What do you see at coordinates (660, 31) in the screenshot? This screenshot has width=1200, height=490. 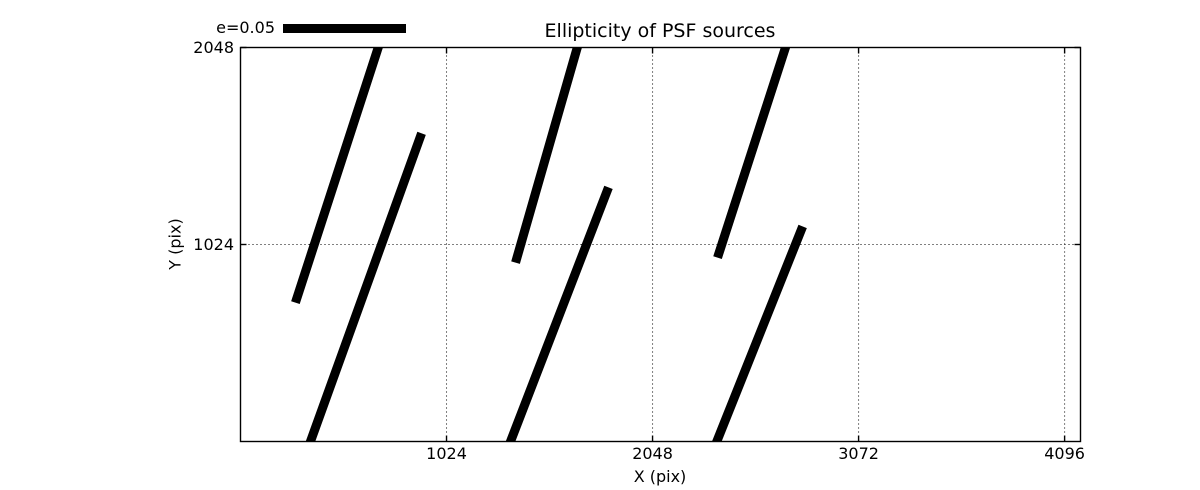 I see `chart-title: Ellipticity of PSF sources` at bounding box center [660, 31].